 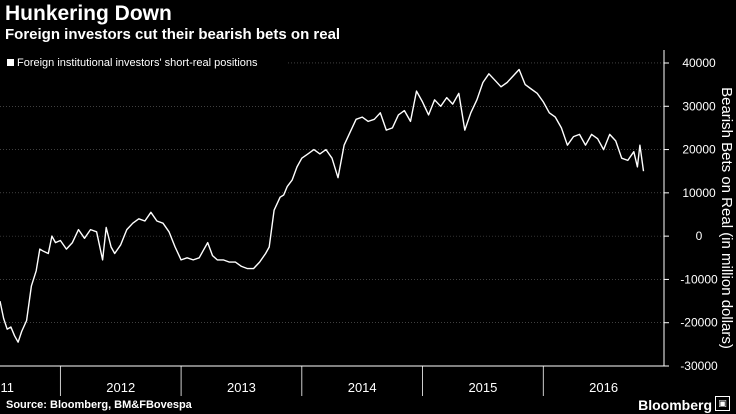 I want to click on x-tick-label: 2011, so click(x=7, y=387).